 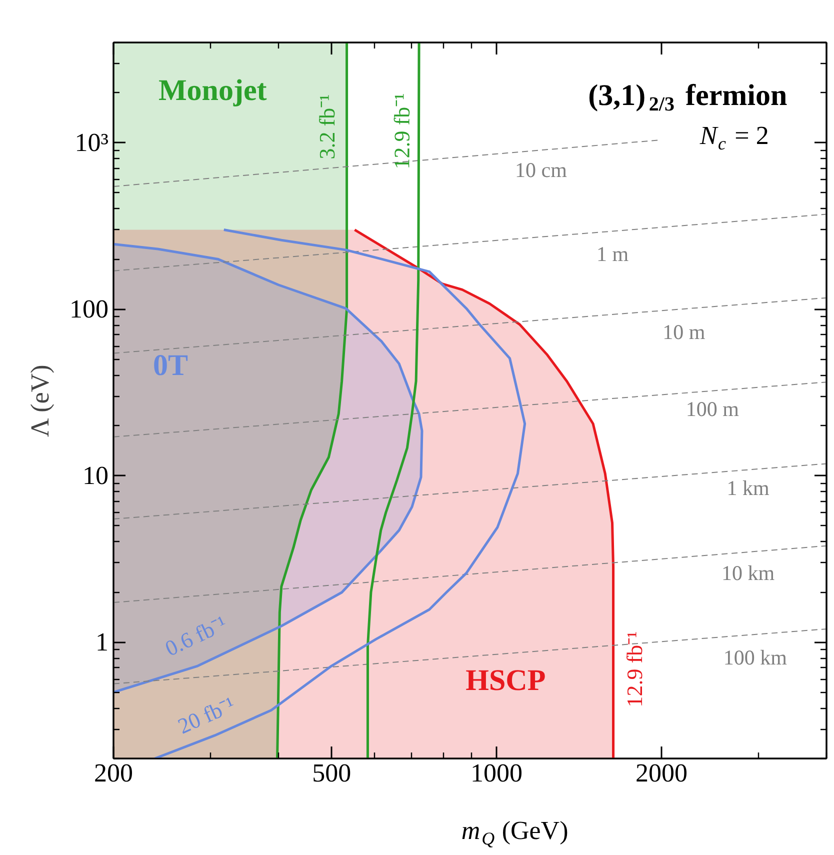 What do you see at coordinates (206, 715) in the screenshot?
I see `text: 20 fb⁻¹` at bounding box center [206, 715].